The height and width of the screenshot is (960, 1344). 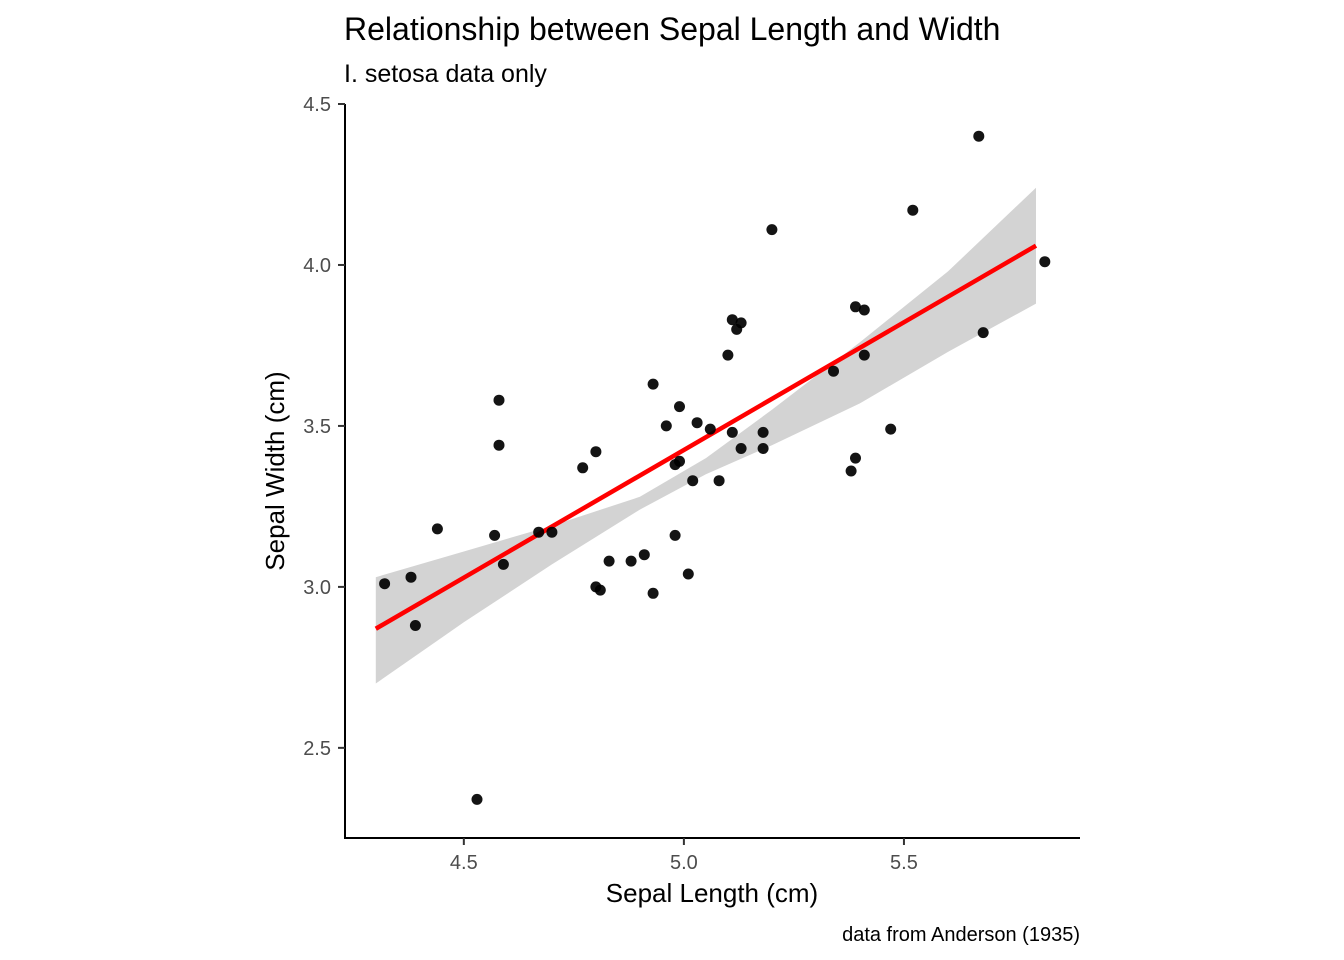 I want to click on y-axis-title: Sepal Width (cm), so click(x=275, y=470).